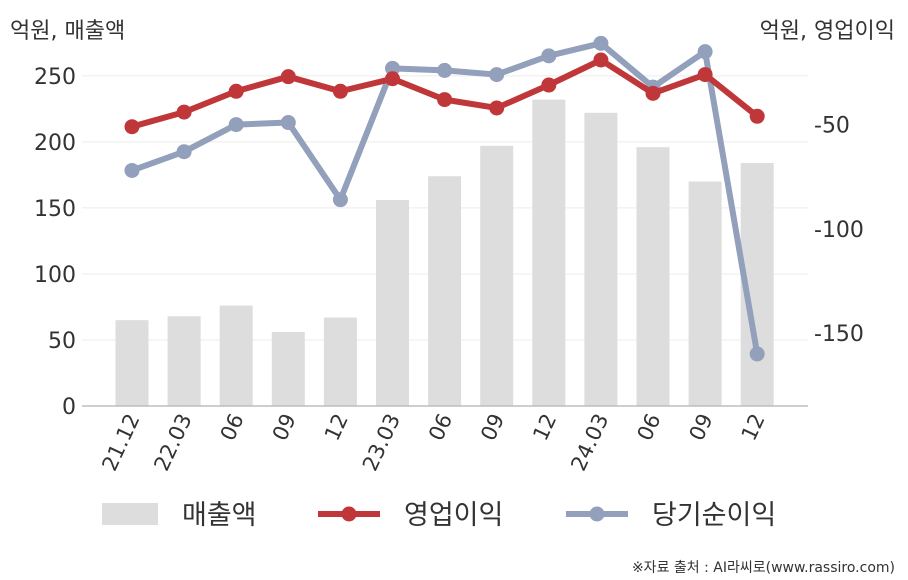 This screenshot has width=908, height=580. What do you see at coordinates (62, 341) in the screenshot?
I see `left-tick-label: 50` at bounding box center [62, 341].